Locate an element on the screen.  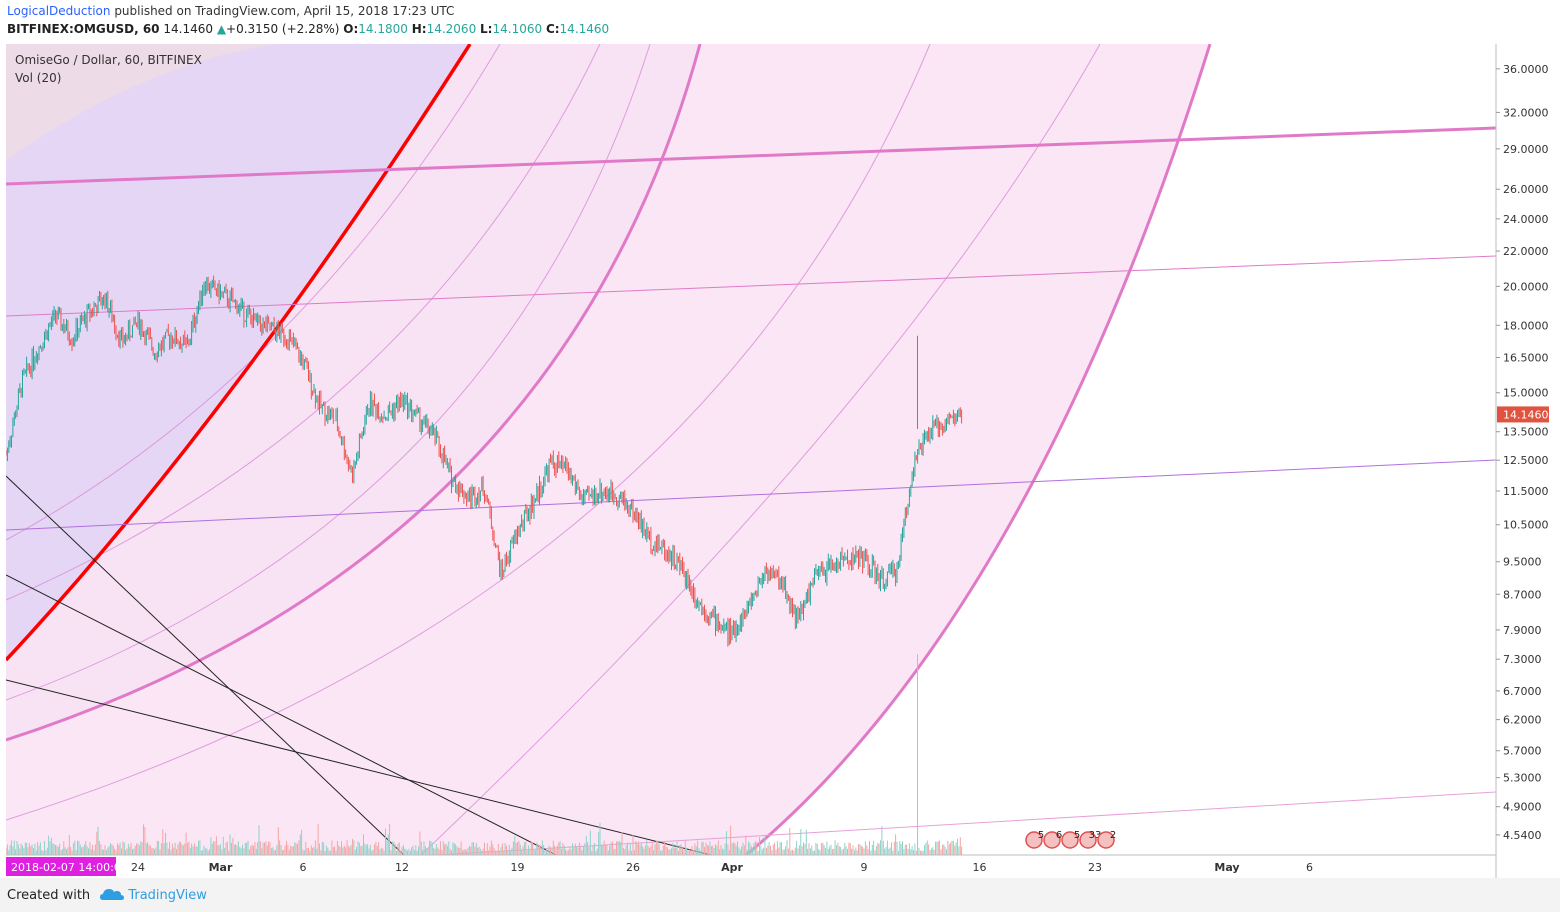
time-tick-label-0: 24 is located at coordinates (138, 867).